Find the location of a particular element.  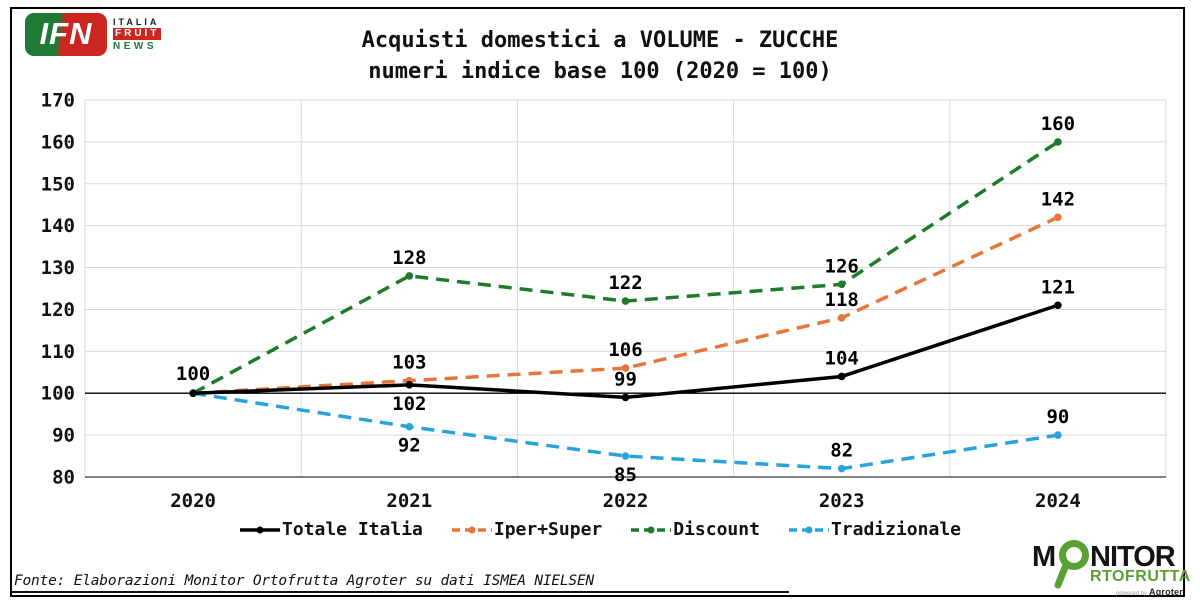

monitor-ortofrutta-logo: M NITOR RTOFRUTTA powered by Agroter is located at coordinates (1111, 568).